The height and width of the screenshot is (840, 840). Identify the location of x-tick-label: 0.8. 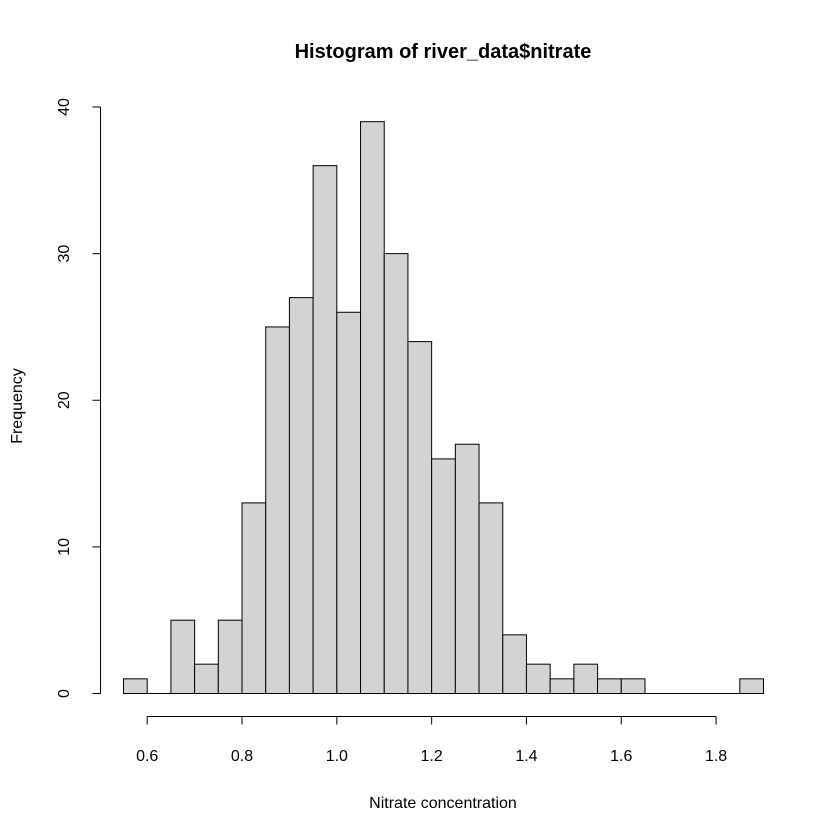
(242, 756).